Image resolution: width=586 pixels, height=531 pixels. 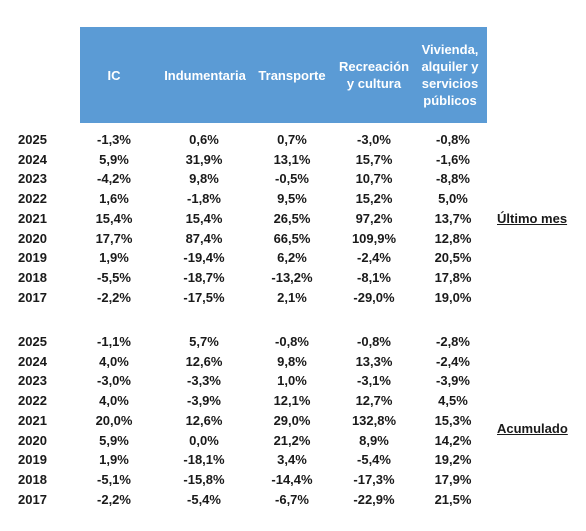 What do you see at coordinates (204, 479) in the screenshot?
I see `indumentaria-cell: -15,8%` at bounding box center [204, 479].